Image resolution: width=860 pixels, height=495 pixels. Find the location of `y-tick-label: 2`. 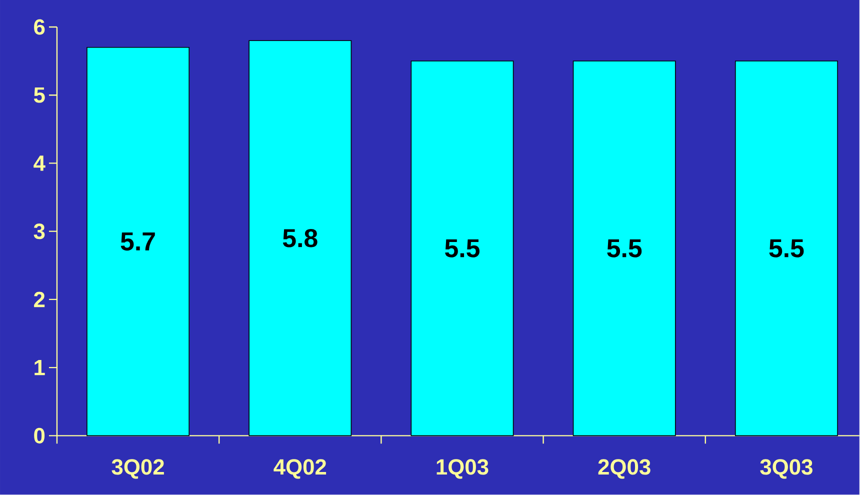

y-tick-label: 2 is located at coordinates (39, 300).